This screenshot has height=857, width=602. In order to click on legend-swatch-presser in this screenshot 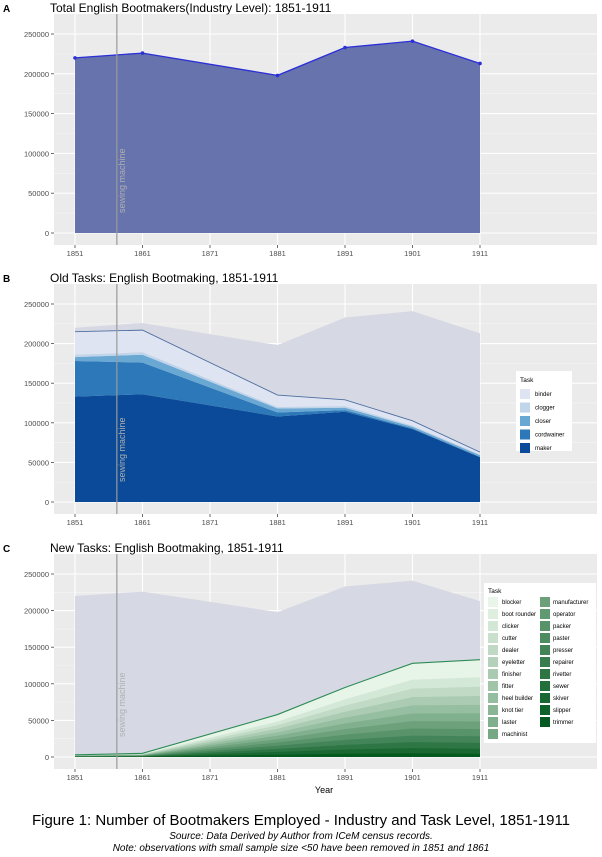, I will do `click(545, 650)`.